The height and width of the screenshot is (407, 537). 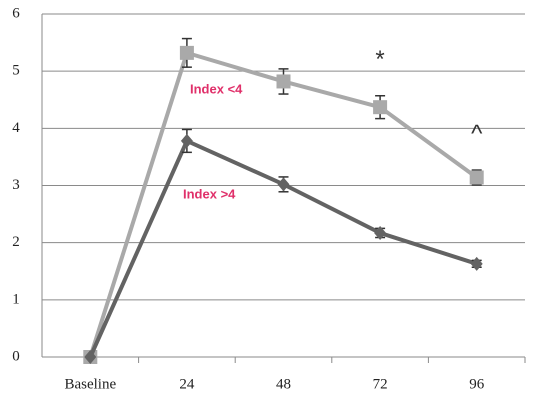 What do you see at coordinates (379, 59) in the screenshot?
I see `annotation: *` at bounding box center [379, 59].